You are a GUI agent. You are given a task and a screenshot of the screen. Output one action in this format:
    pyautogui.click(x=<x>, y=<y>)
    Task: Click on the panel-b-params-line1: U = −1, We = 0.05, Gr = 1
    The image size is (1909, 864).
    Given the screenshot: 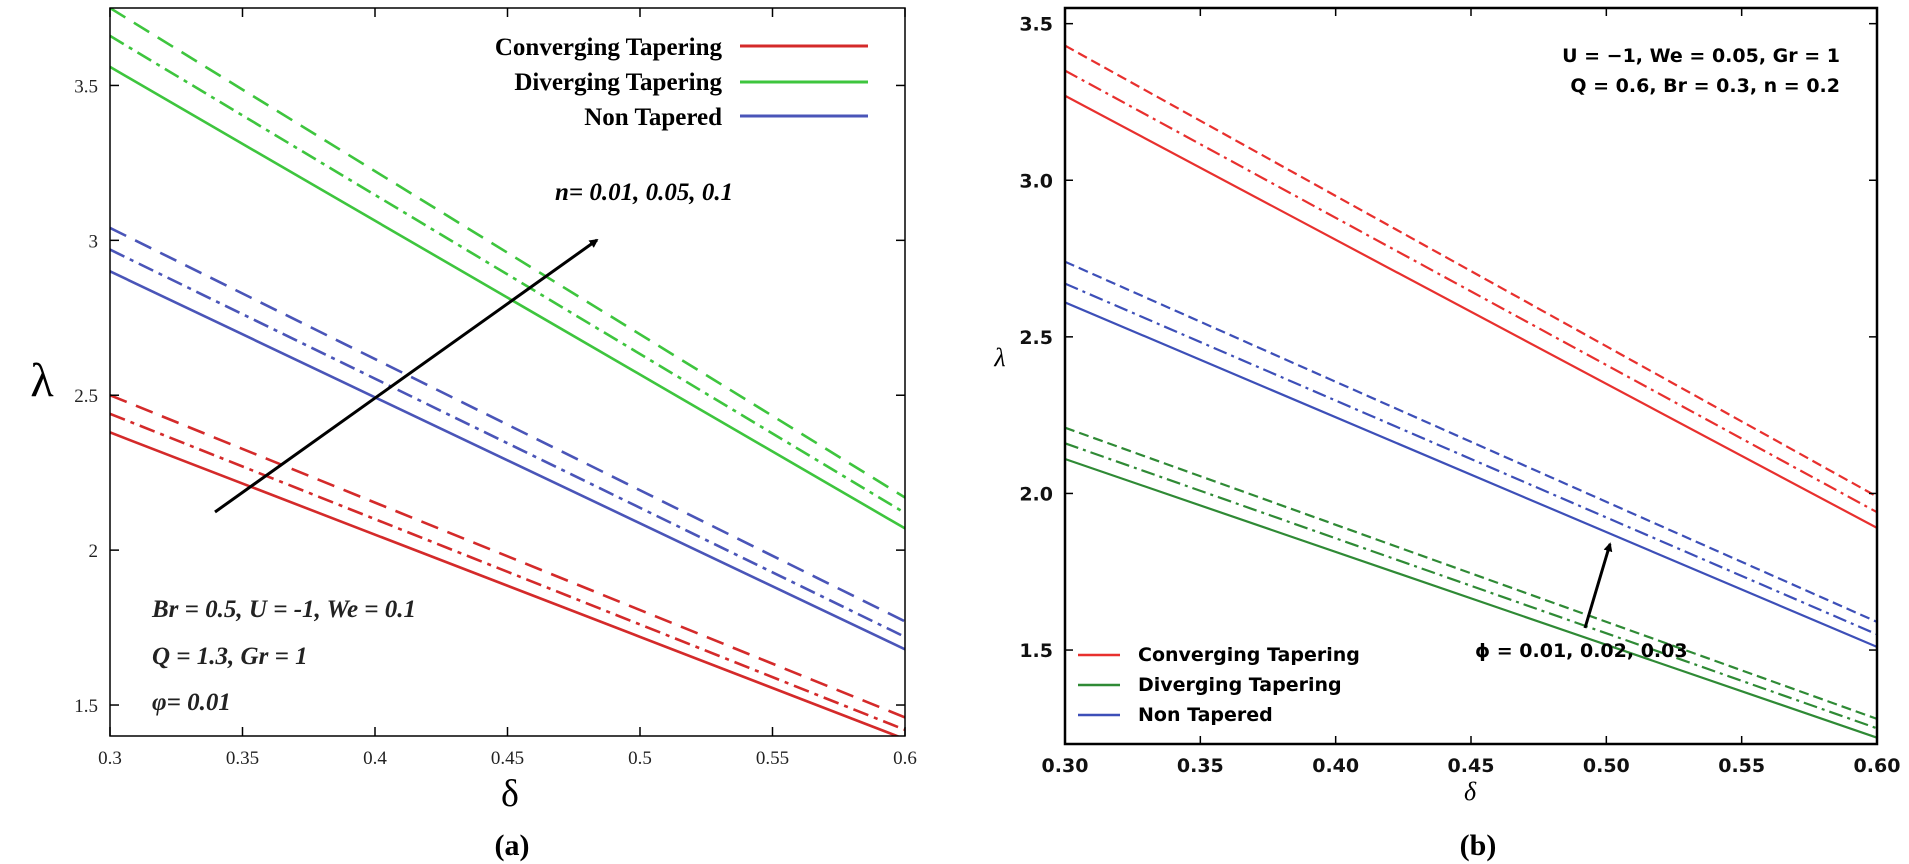 What is the action you would take?
    pyautogui.click(x=1701, y=56)
    